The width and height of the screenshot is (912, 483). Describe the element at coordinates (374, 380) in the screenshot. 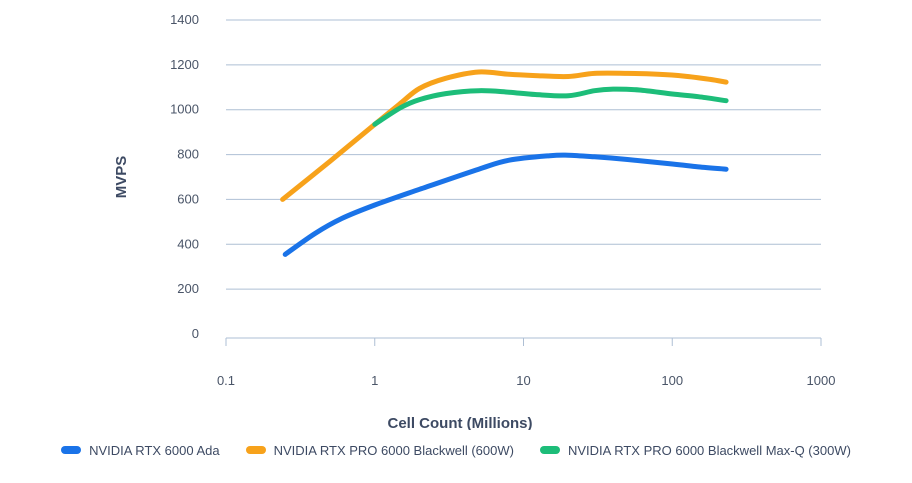

I see `x-tick-label: 1` at that location.